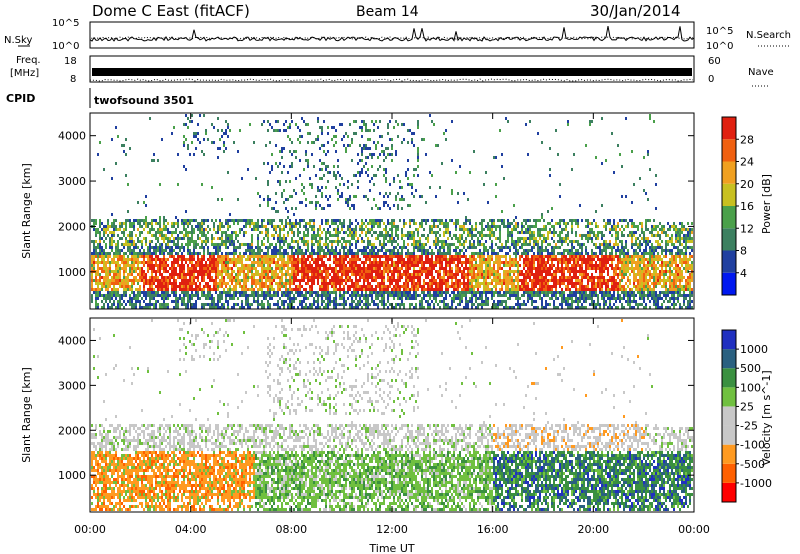  I want to click on x-tick-label: 08:00, so click(291, 529).